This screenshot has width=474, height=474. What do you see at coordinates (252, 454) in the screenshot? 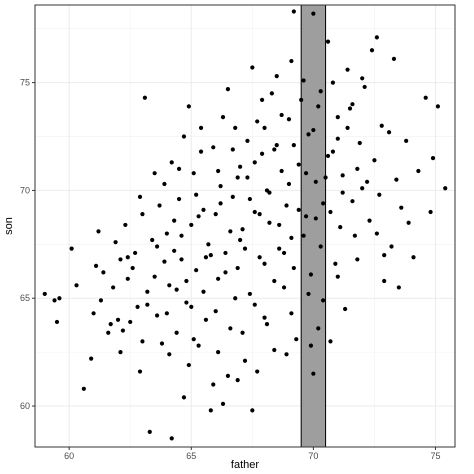
I see `x-axis-ticks: 60 65 70 75` at bounding box center [252, 454].